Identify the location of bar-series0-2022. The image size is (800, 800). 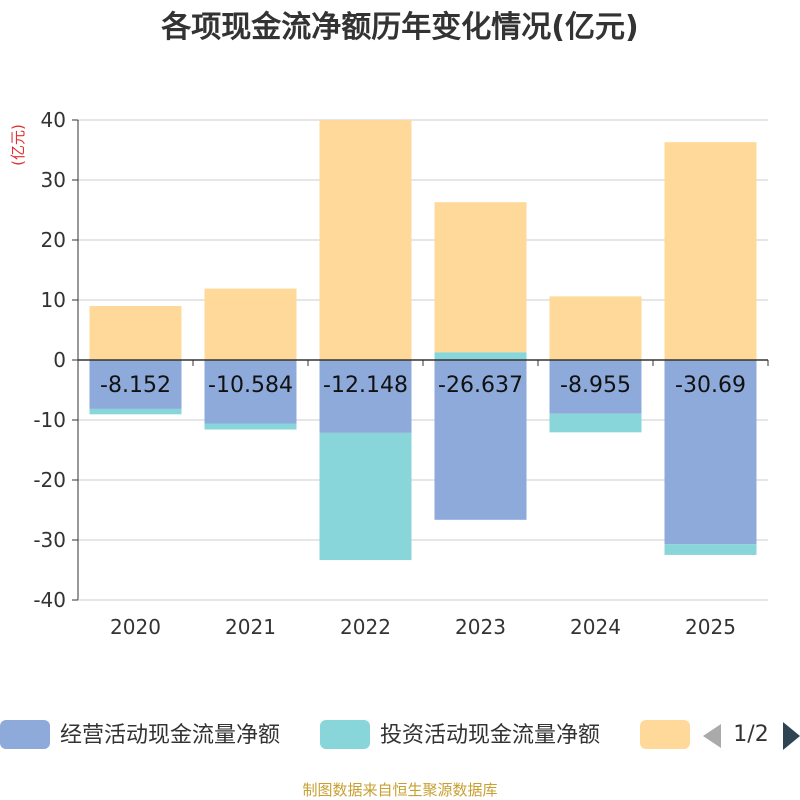
(365, 396).